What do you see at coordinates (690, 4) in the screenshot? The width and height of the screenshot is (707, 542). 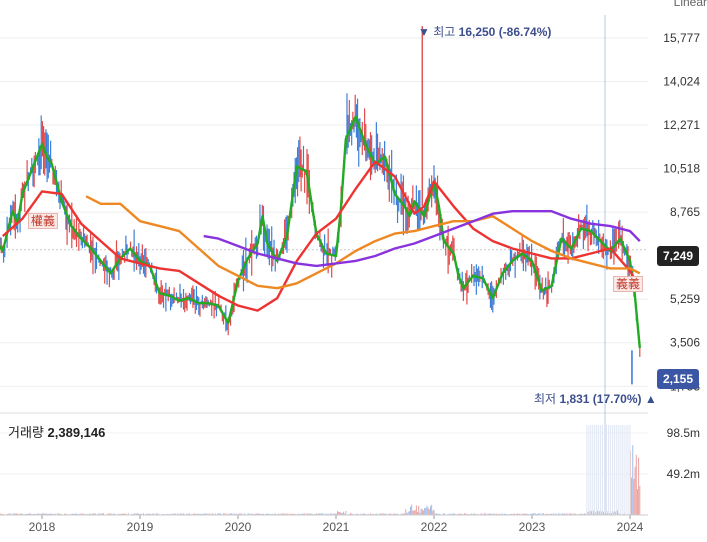 I see `scale-mode-label: Linear` at bounding box center [690, 4].